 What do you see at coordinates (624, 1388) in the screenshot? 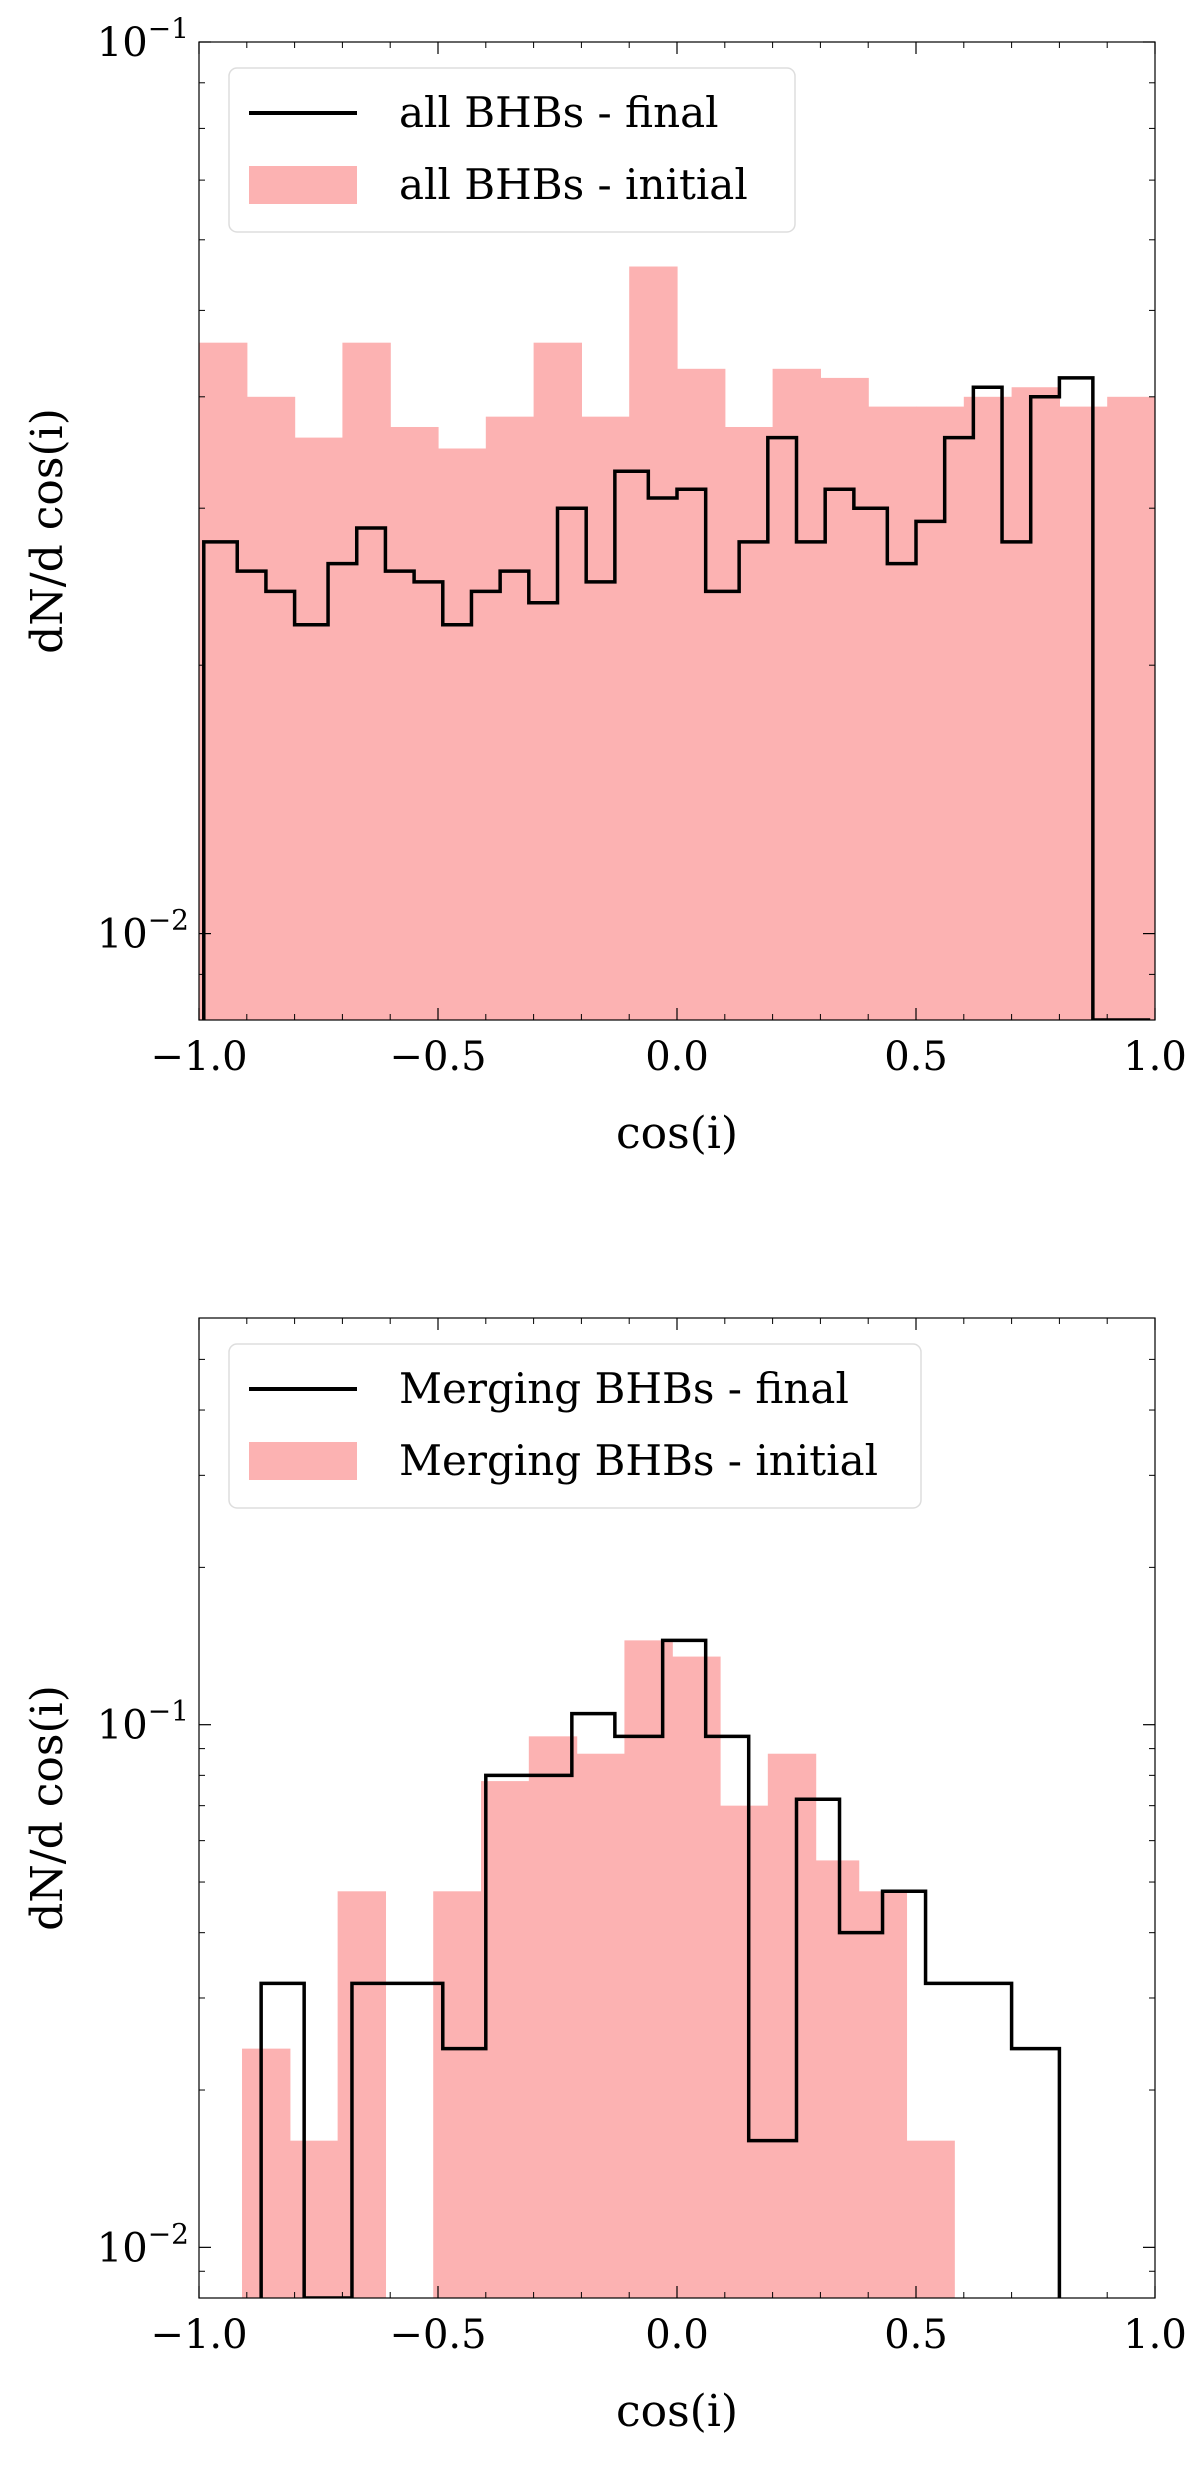
I see `legend-label: Merging BHBs - final` at bounding box center [624, 1388].